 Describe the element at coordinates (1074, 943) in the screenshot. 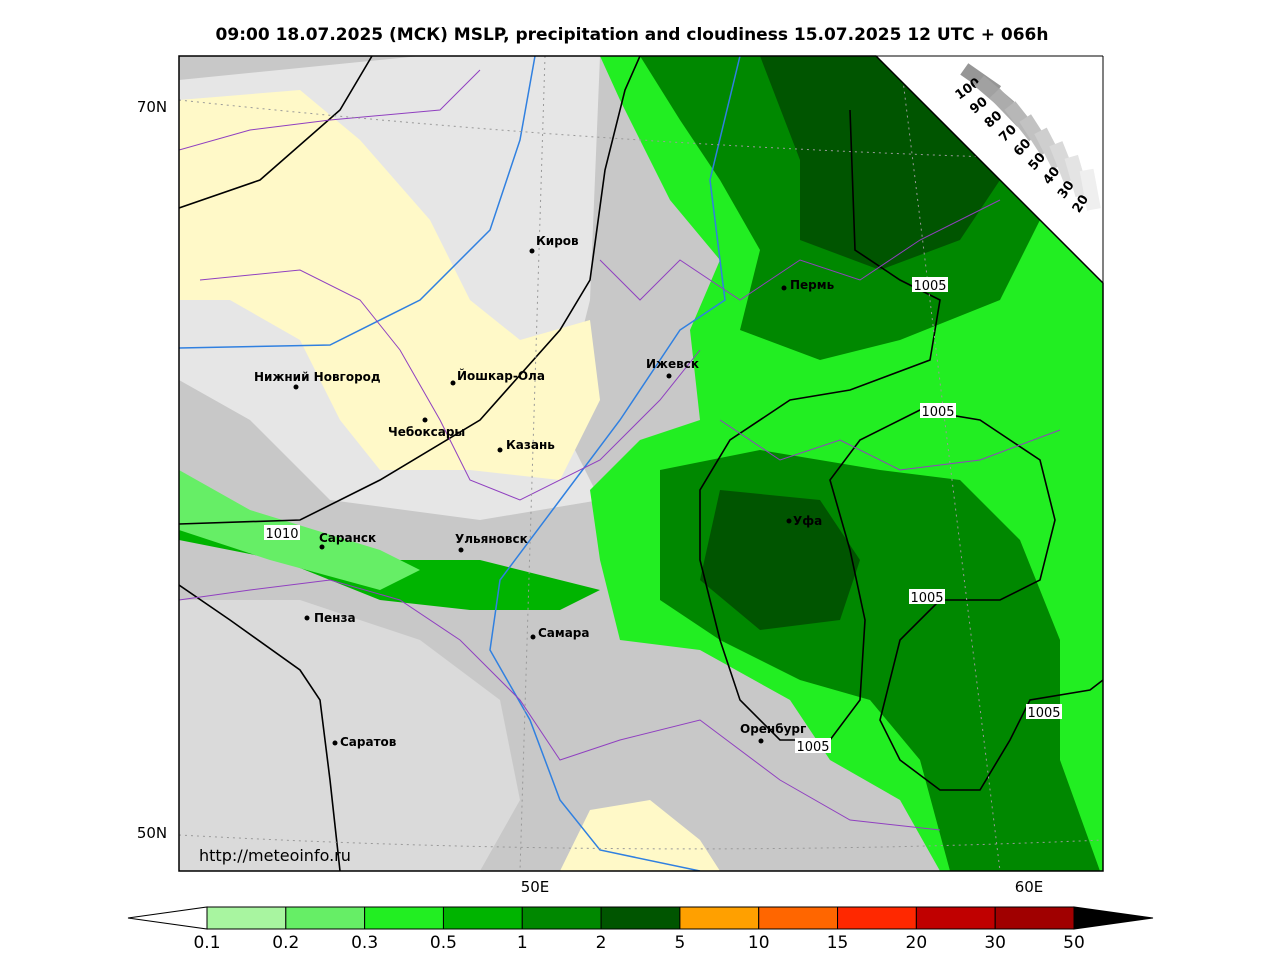

I see `colorbar-label: 50` at that location.